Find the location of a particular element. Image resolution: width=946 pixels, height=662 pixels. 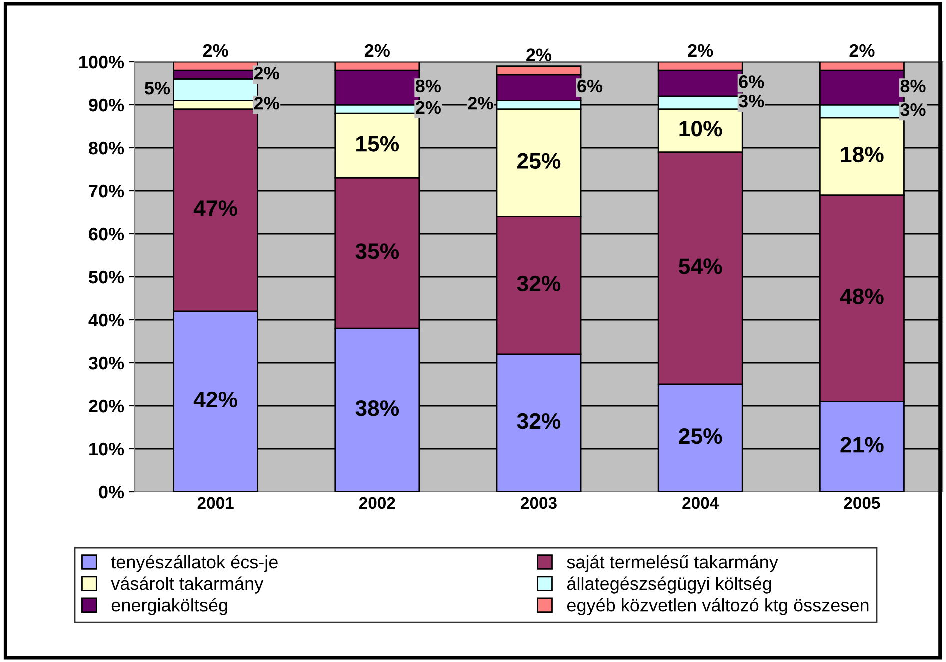

y-tick-label: 70% is located at coordinates (106, 191).